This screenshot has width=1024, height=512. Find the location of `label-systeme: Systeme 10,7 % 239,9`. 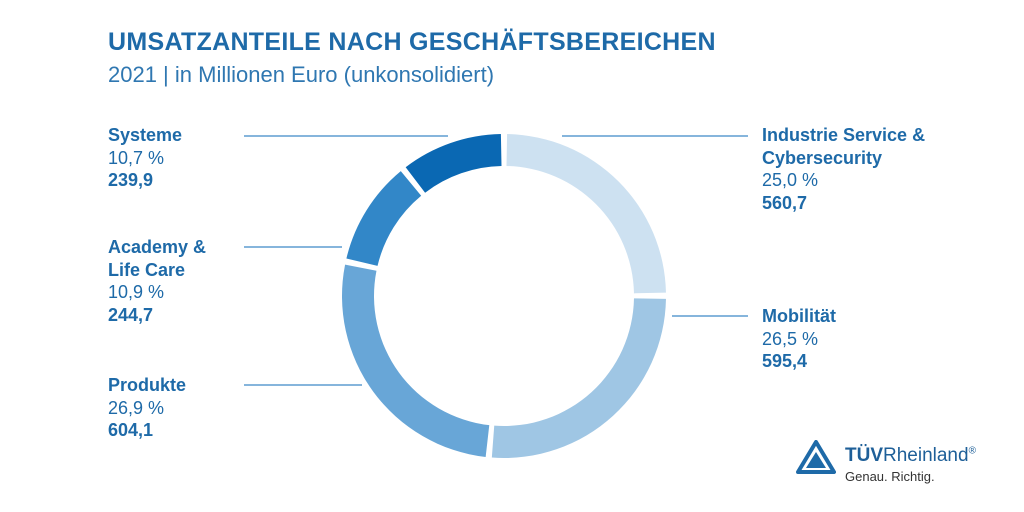

label-systeme: Systeme 10,7 % 239,9 is located at coordinates (145, 158).